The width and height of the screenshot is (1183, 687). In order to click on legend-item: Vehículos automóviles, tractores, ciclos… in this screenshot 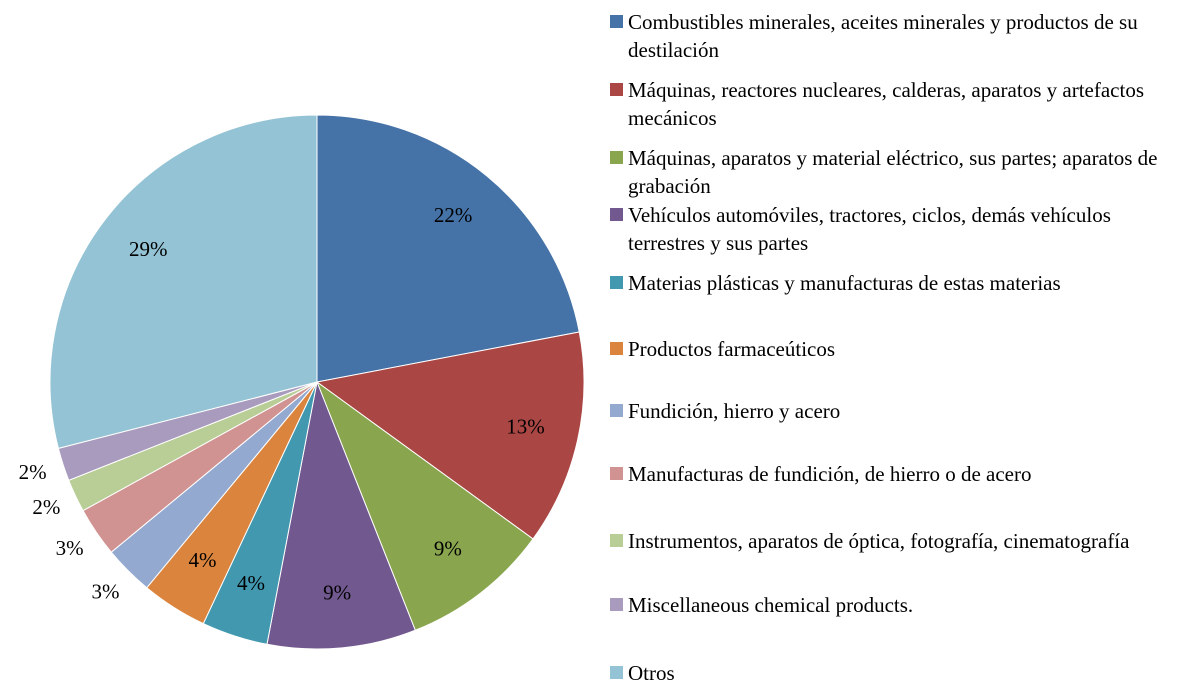, I will do `click(890, 229)`.